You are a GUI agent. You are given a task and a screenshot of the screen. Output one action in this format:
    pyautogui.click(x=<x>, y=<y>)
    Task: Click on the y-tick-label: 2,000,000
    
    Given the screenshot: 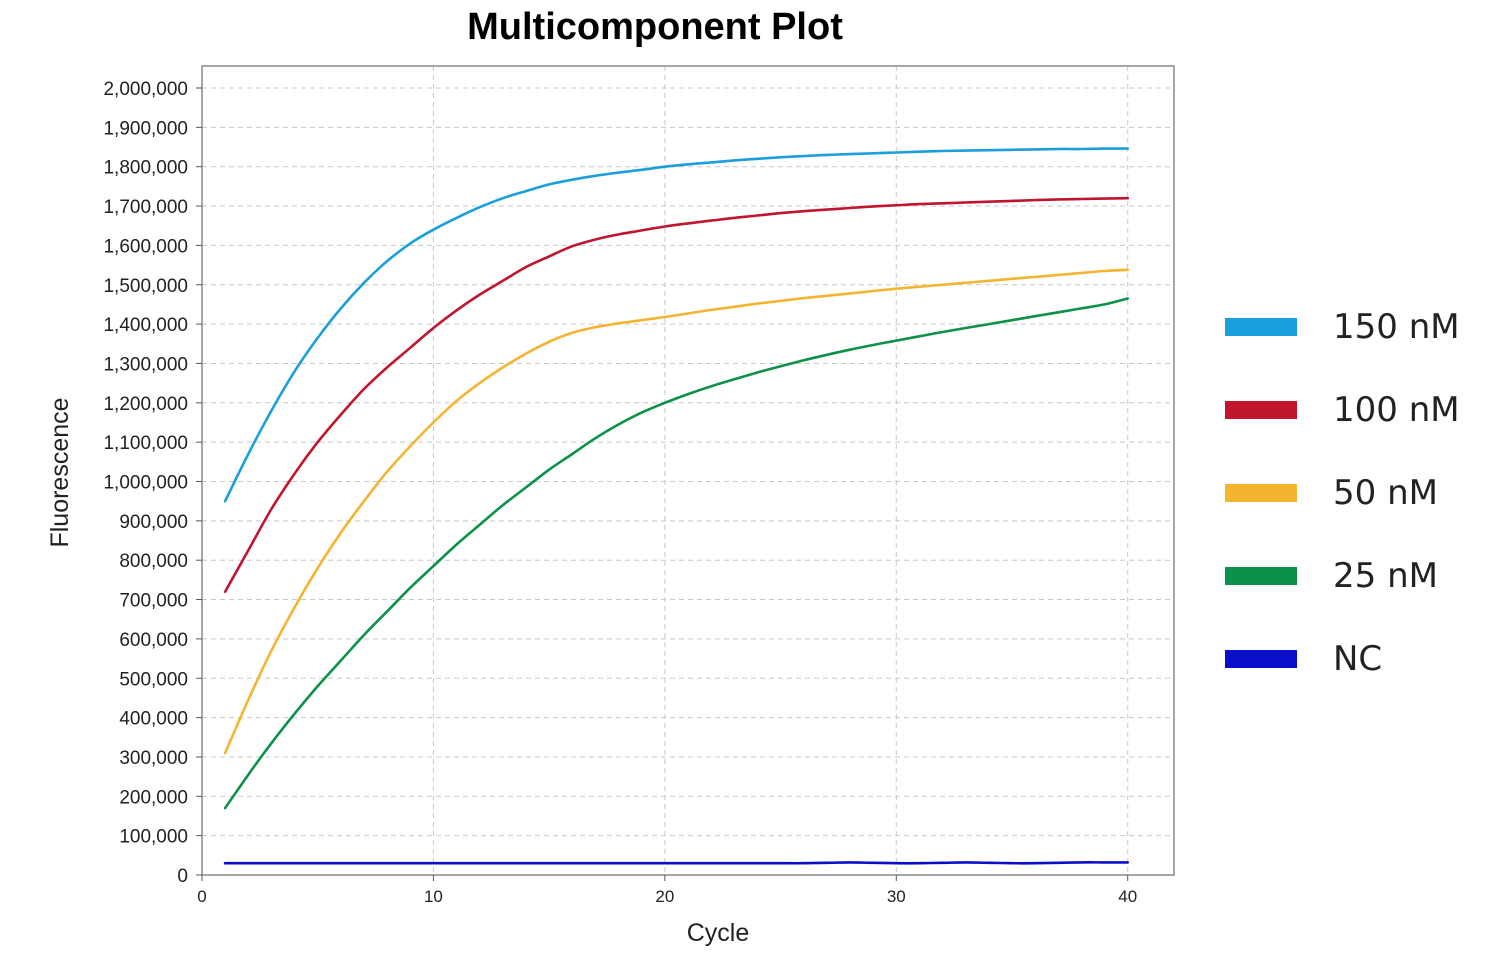 What is the action you would take?
    pyautogui.click(x=145, y=89)
    